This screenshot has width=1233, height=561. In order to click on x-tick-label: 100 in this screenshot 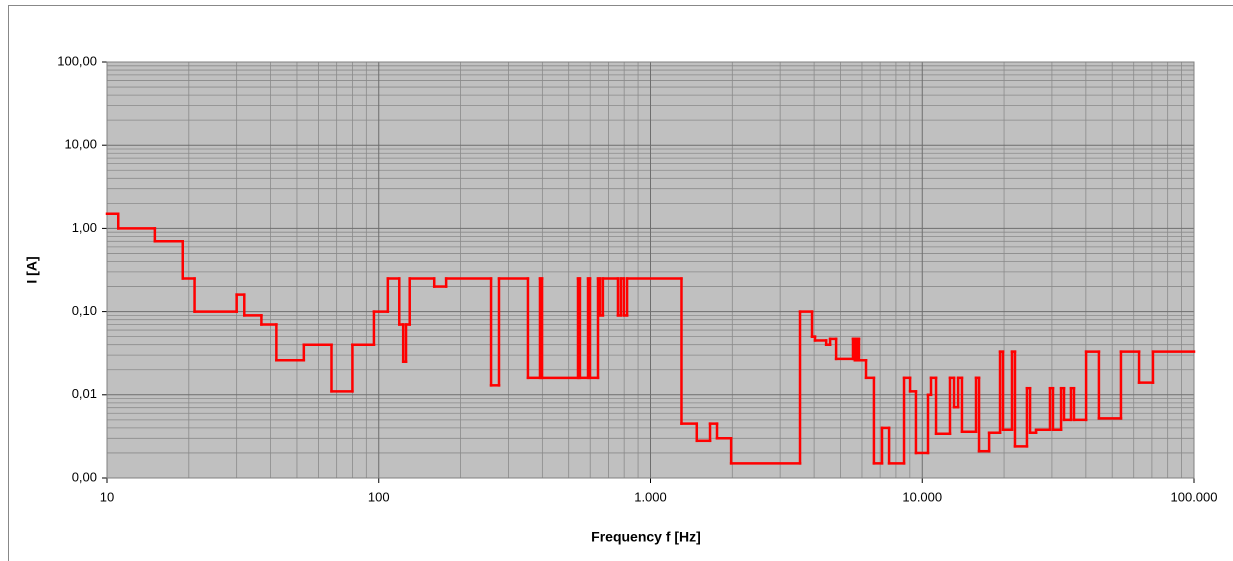, I will do `click(379, 496)`.